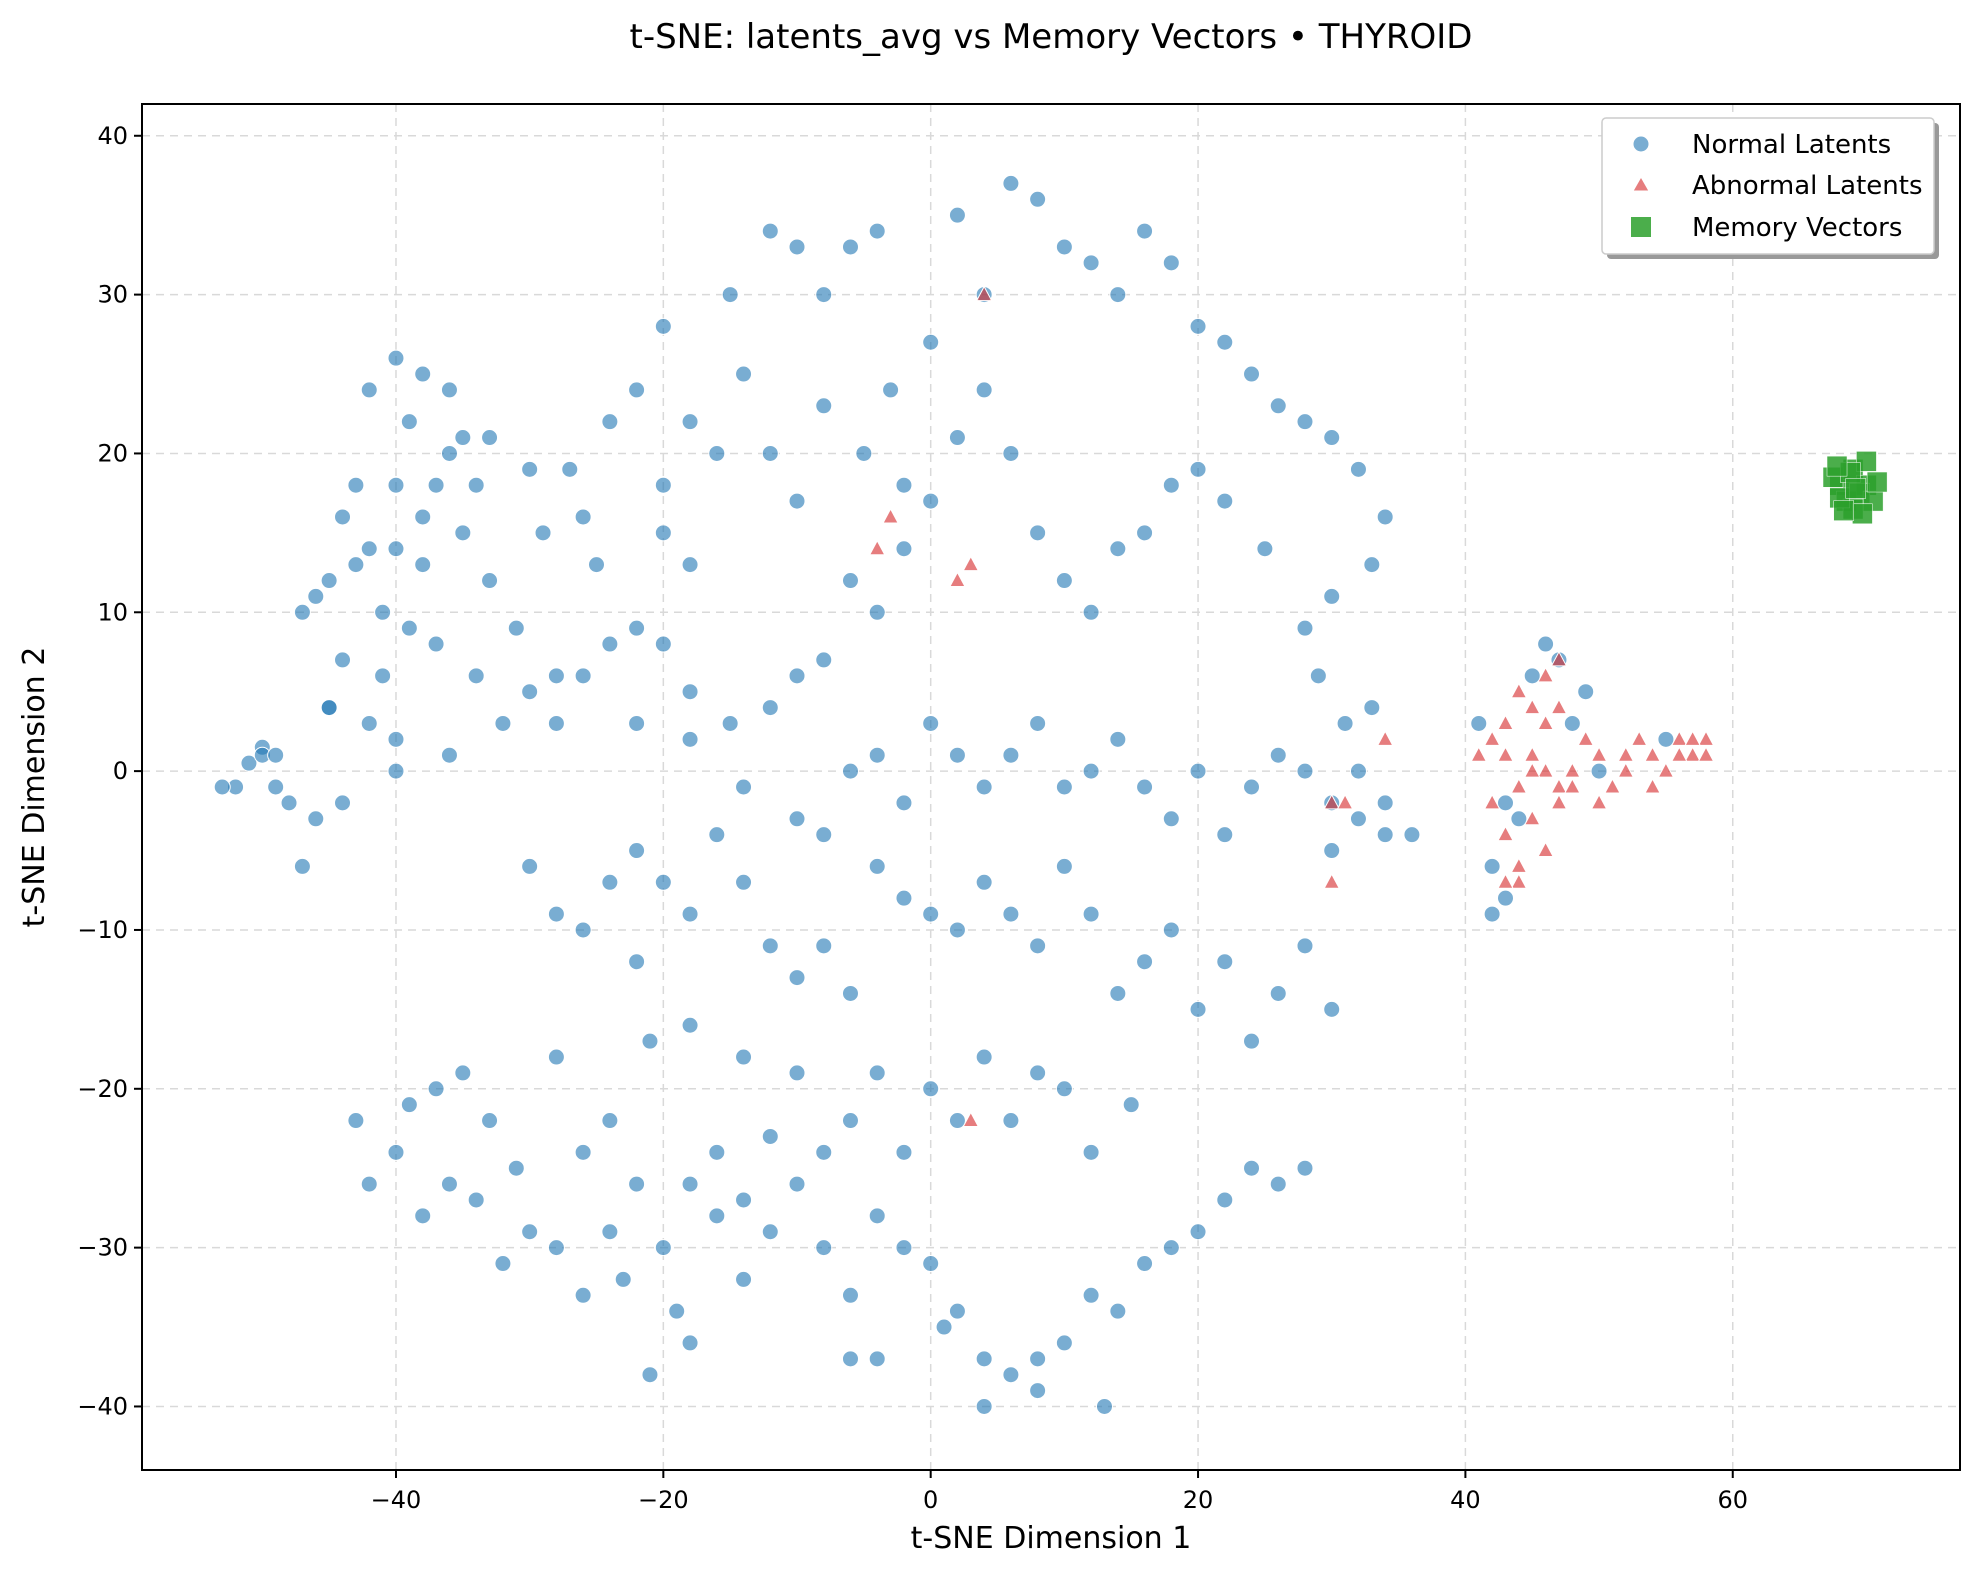 This screenshot has width=1979, height=1579. Describe the element at coordinates (1051, 1538) in the screenshot. I see `x-axis-label: t-SNE Dimension 1` at that location.